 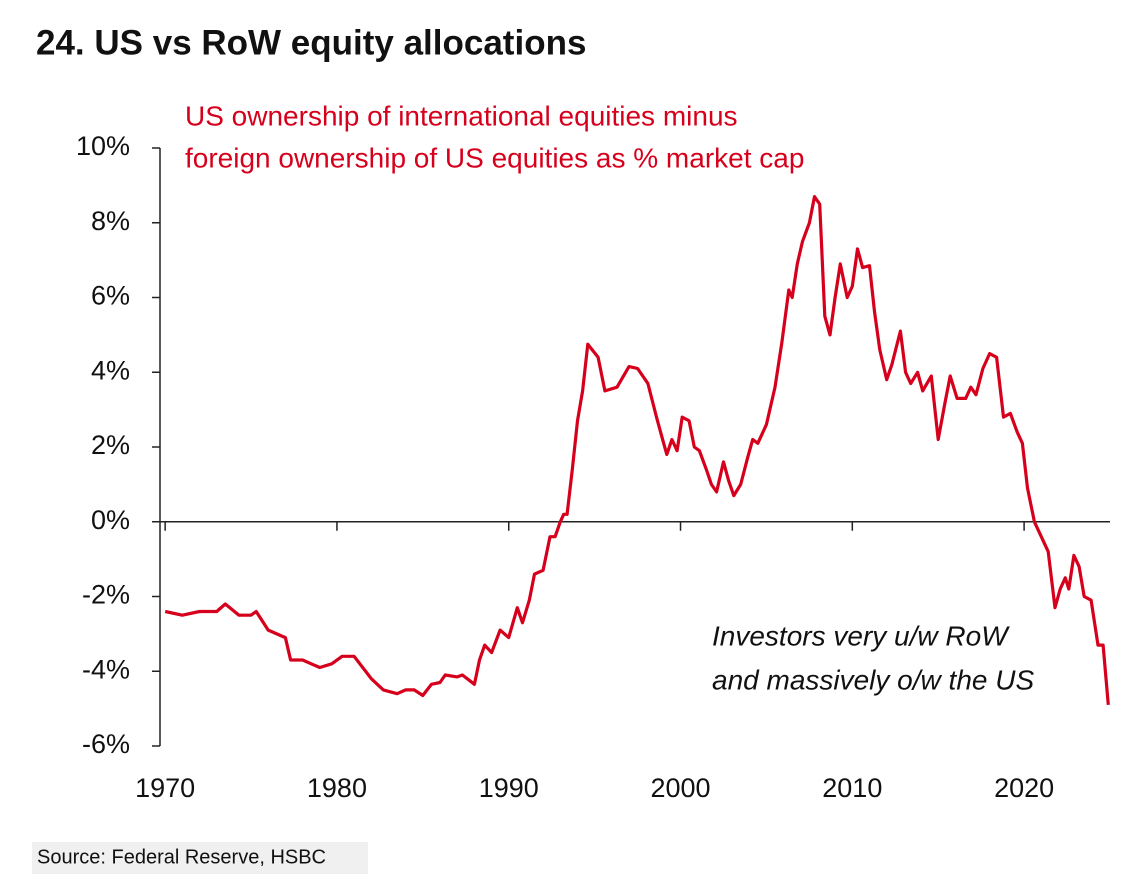 What do you see at coordinates (103, 146) in the screenshot?
I see `y-tick-label: 10%` at bounding box center [103, 146].